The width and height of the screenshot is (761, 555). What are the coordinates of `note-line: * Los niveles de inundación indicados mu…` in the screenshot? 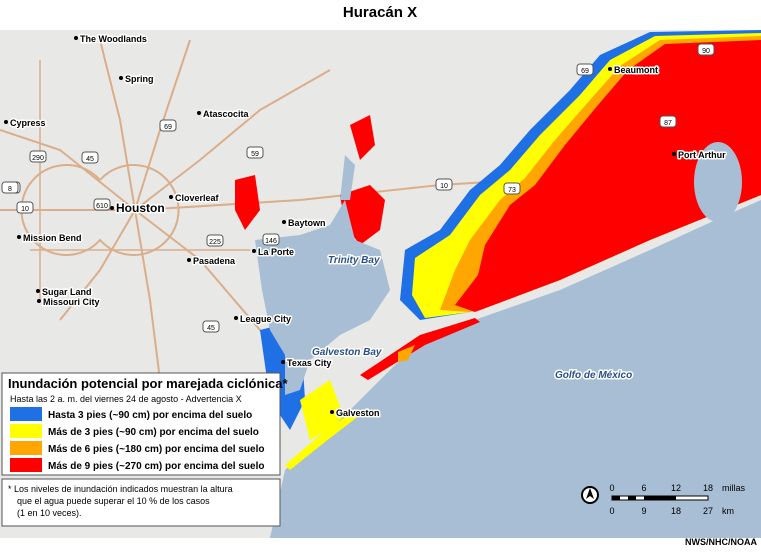 It's located at (120, 489).